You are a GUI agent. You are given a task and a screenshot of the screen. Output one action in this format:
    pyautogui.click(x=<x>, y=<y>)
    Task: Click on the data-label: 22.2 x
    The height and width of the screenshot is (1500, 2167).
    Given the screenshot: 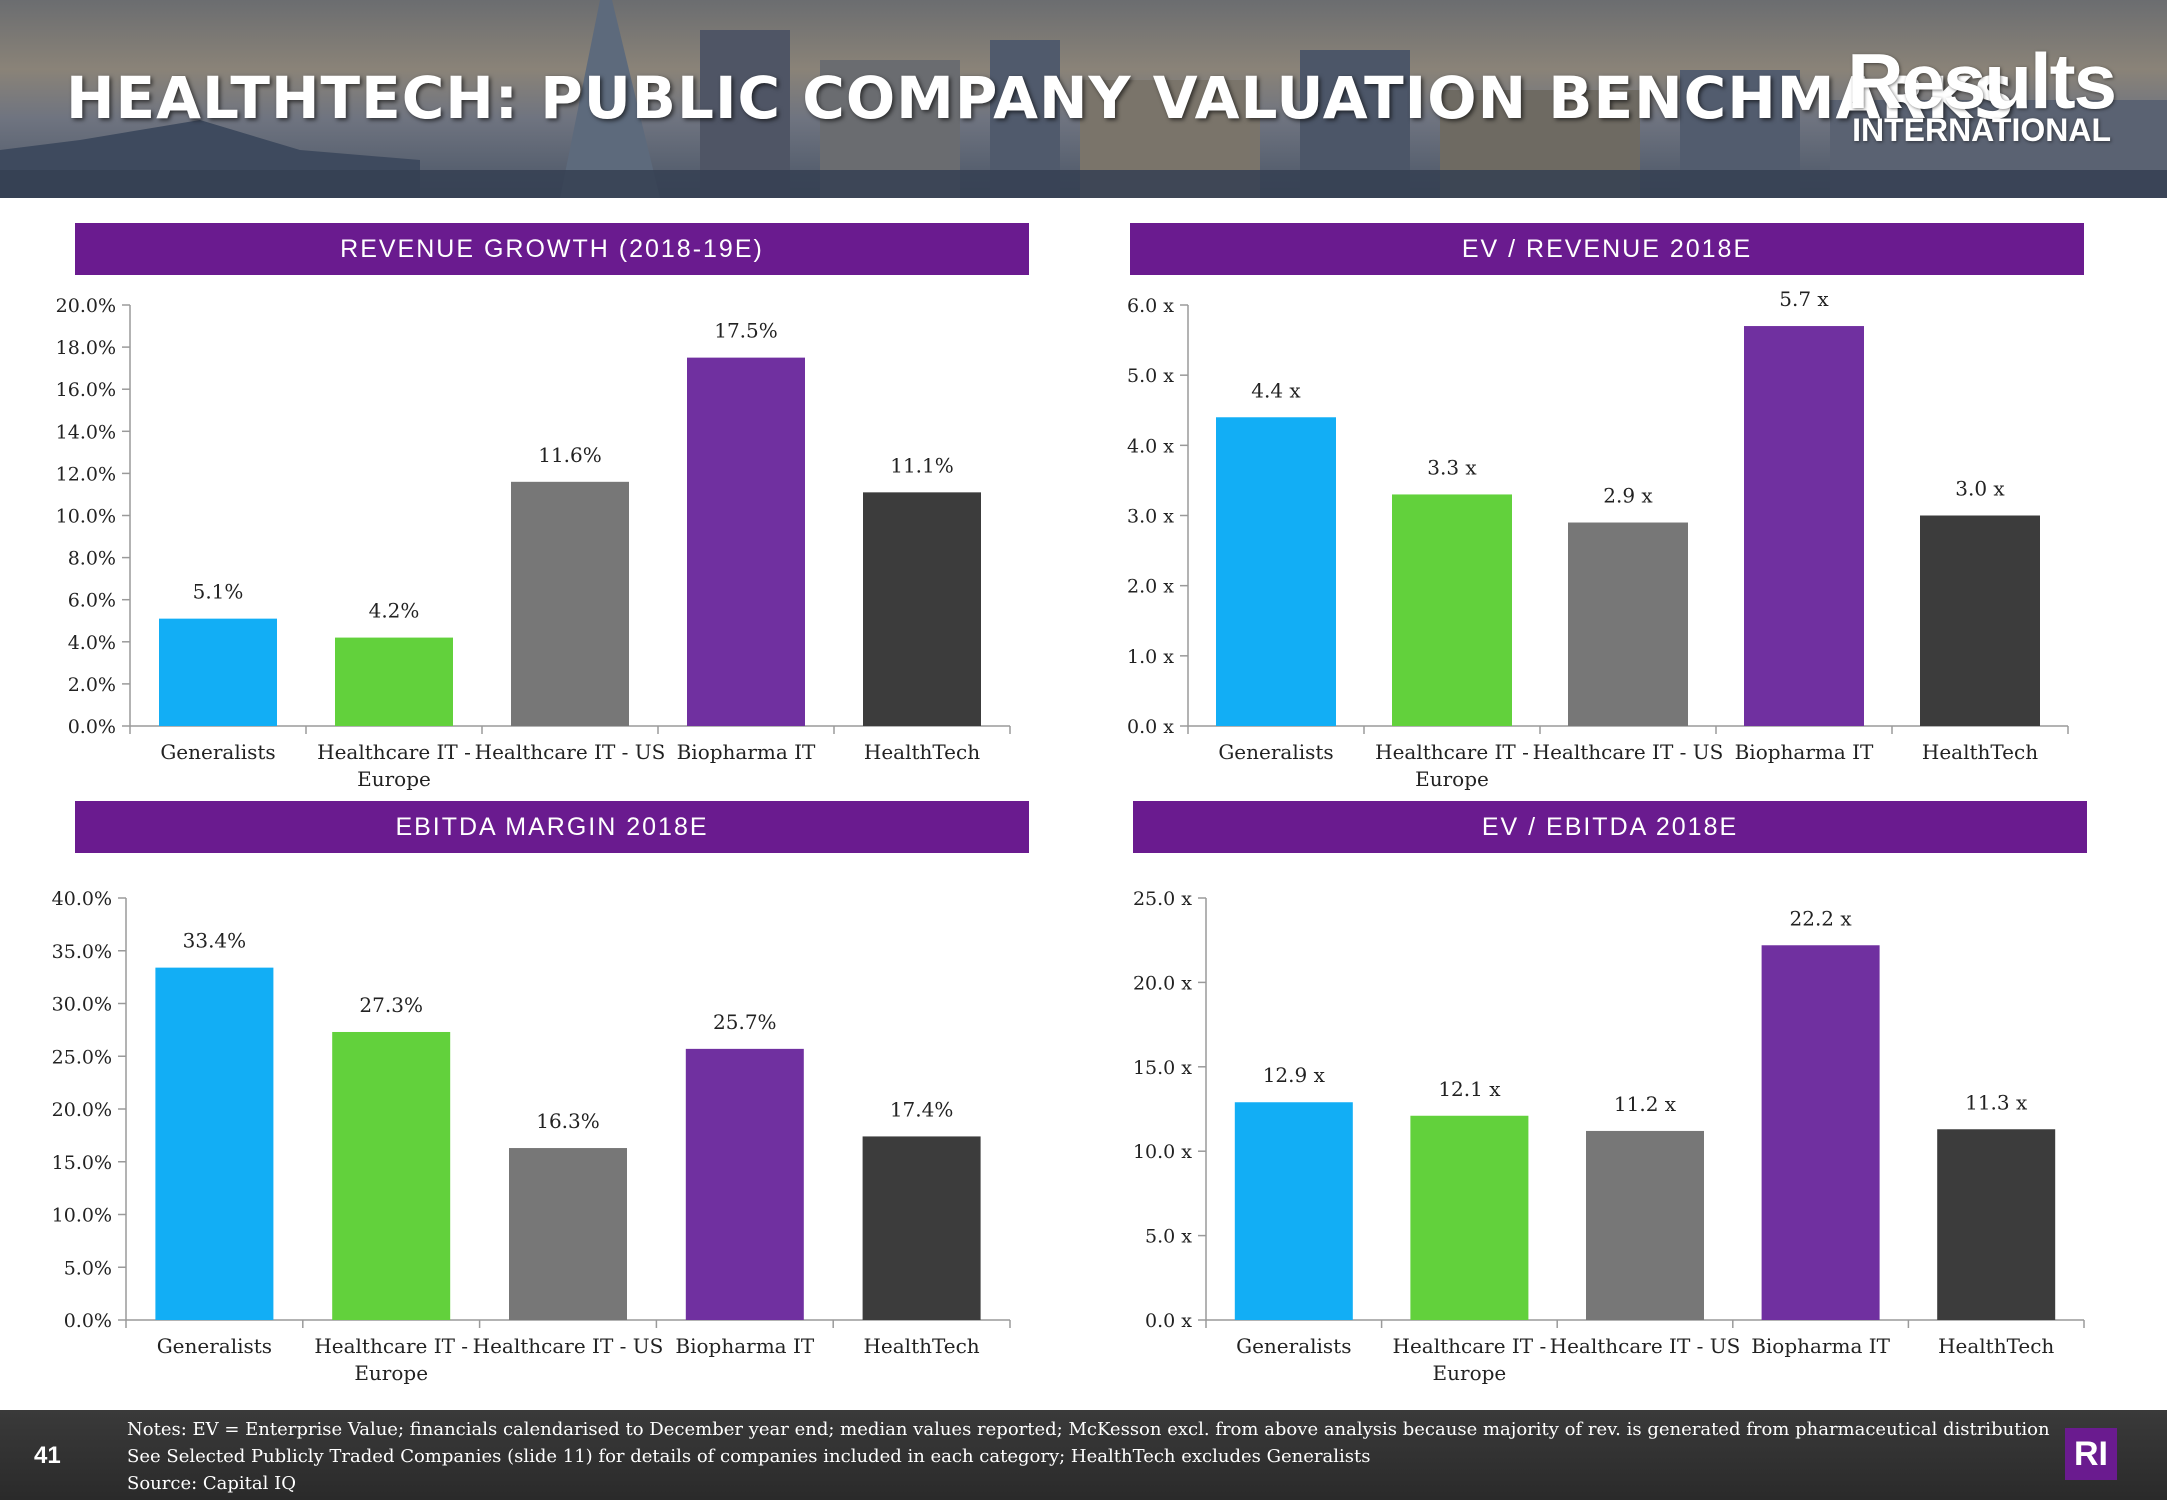 What is the action you would take?
    pyautogui.click(x=1821, y=918)
    